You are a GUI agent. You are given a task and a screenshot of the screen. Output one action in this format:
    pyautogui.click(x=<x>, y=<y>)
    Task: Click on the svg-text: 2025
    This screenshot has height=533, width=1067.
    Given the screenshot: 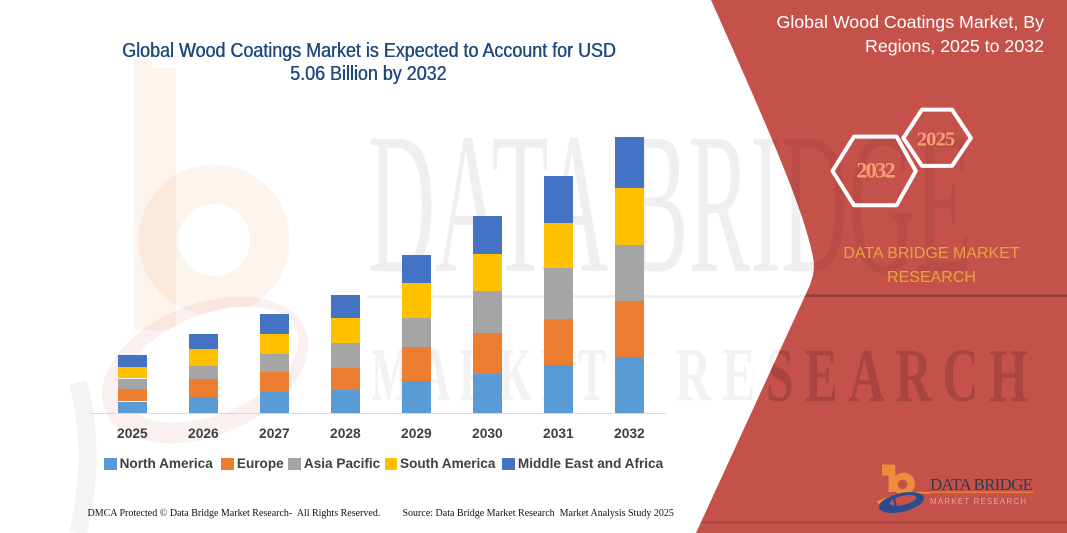 What is the action you would take?
    pyautogui.click(x=936, y=139)
    